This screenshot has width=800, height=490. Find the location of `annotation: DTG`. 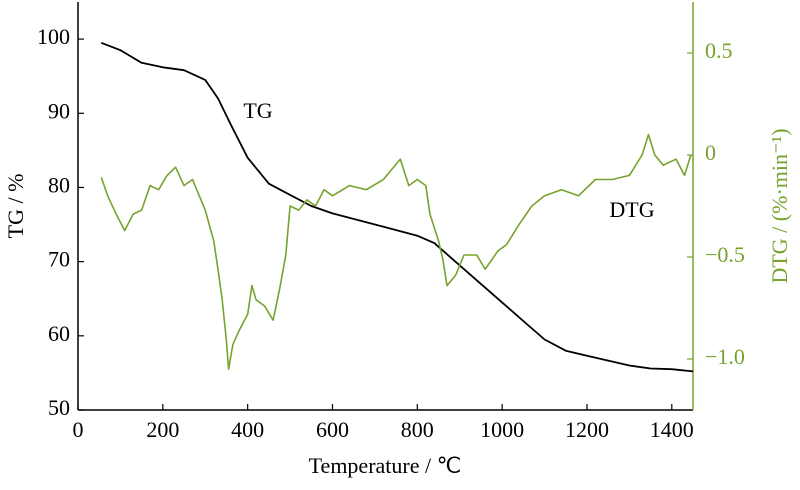

annotation: DTG is located at coordinates (631, 209).